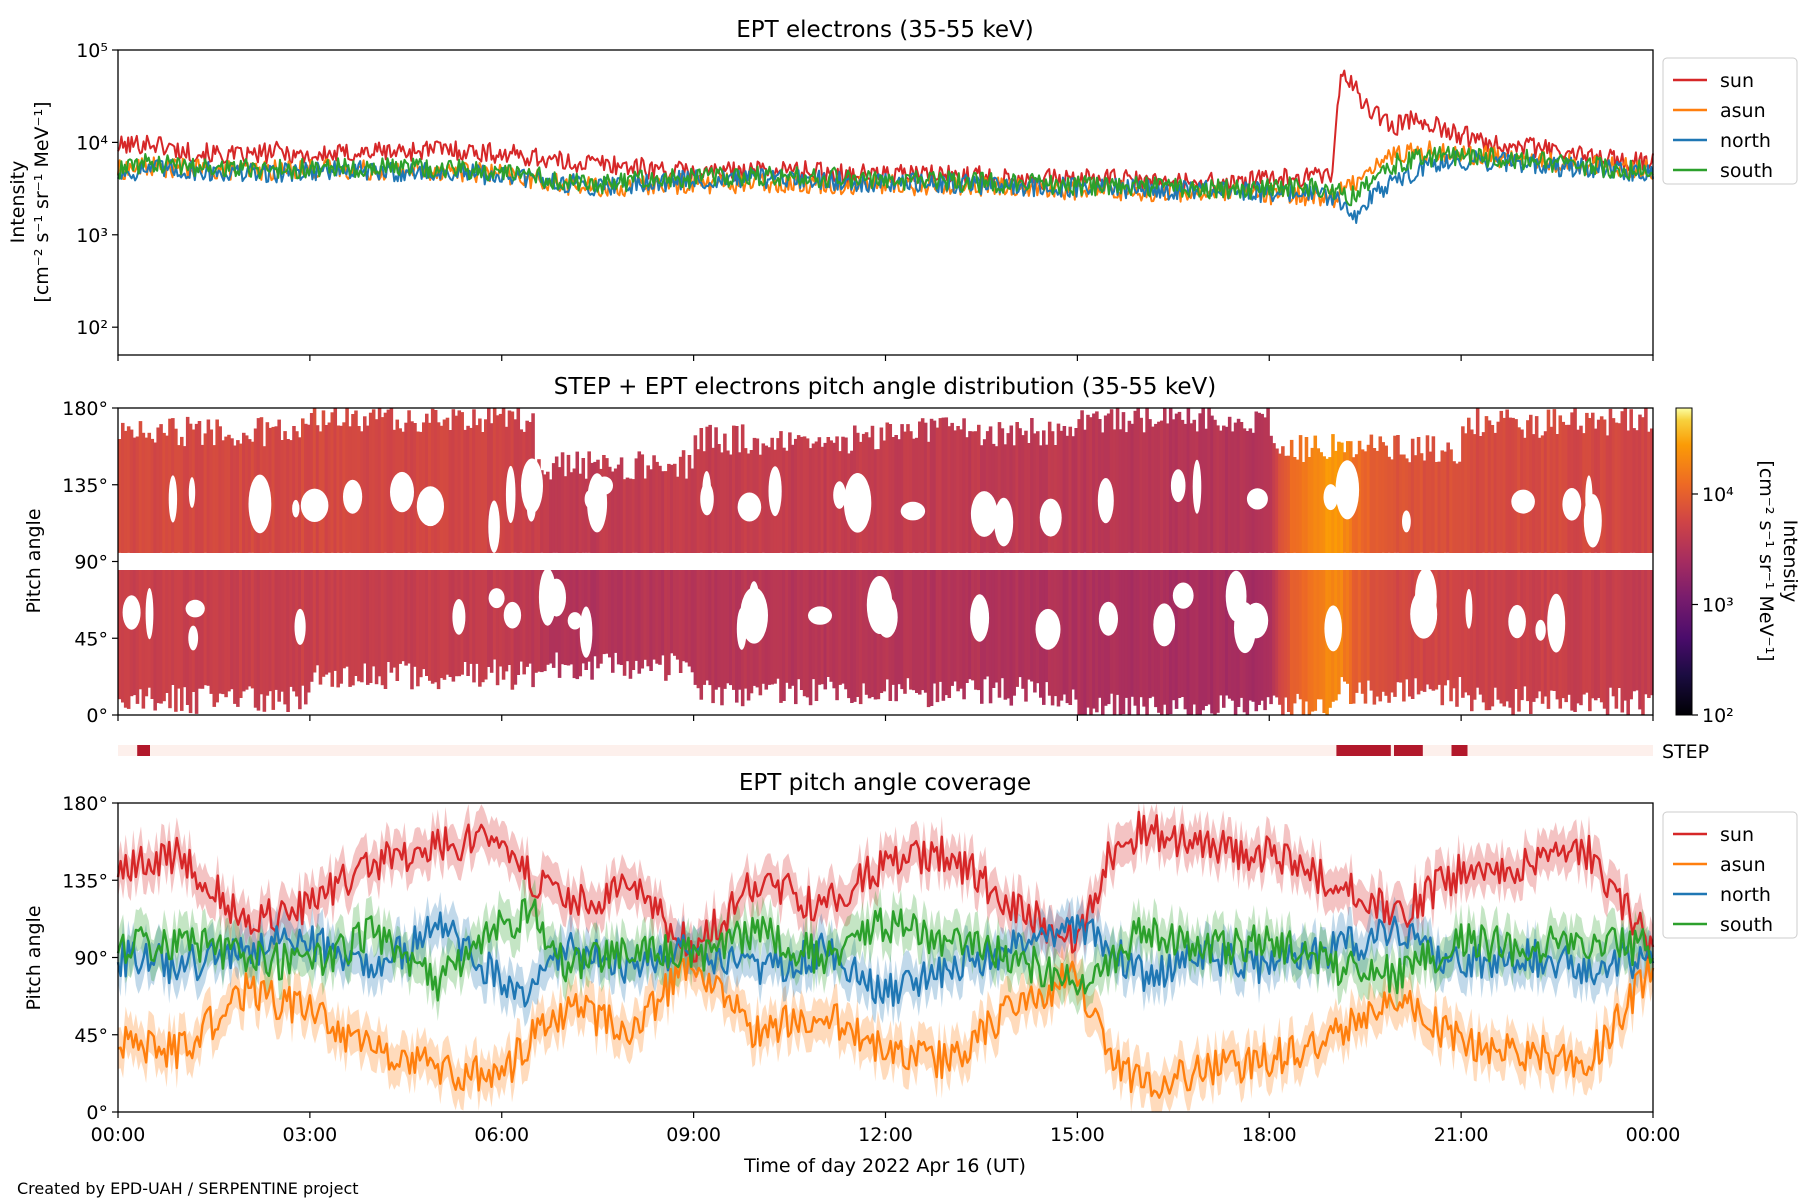  I want to click on coverage-line-sun, so click(885, 886).